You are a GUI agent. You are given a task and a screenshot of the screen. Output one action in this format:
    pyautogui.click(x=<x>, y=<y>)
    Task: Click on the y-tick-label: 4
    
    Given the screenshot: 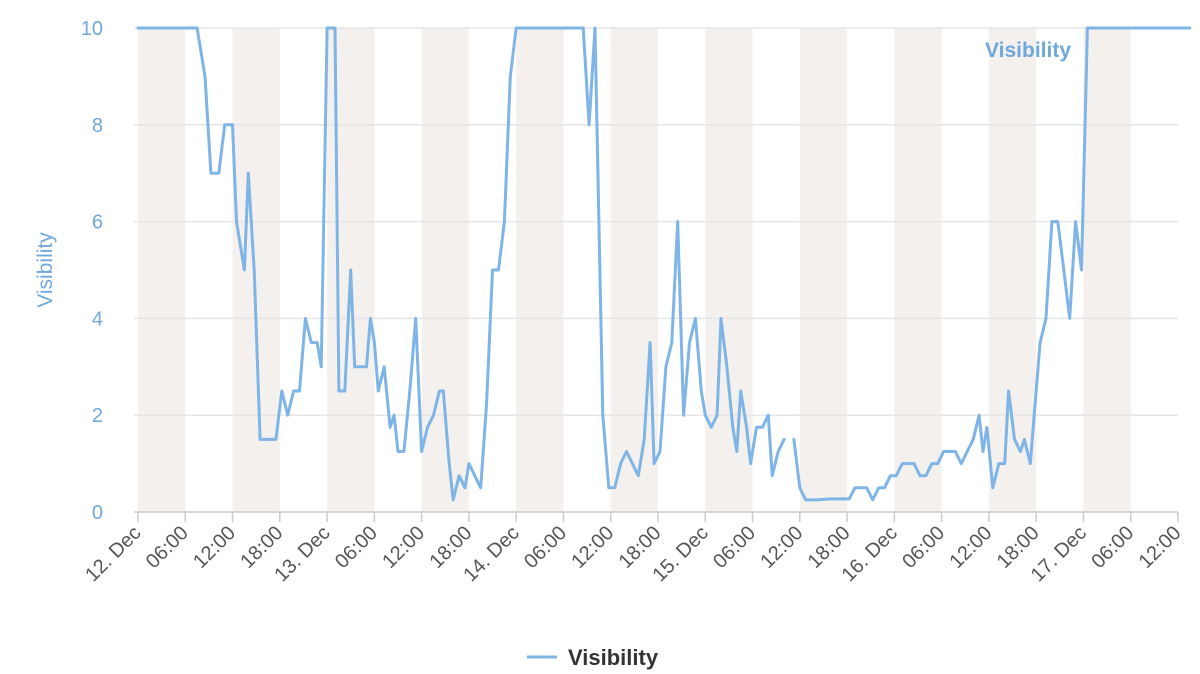 What is the action you would take?
    pyautogui.click(x=97, y=319)
    